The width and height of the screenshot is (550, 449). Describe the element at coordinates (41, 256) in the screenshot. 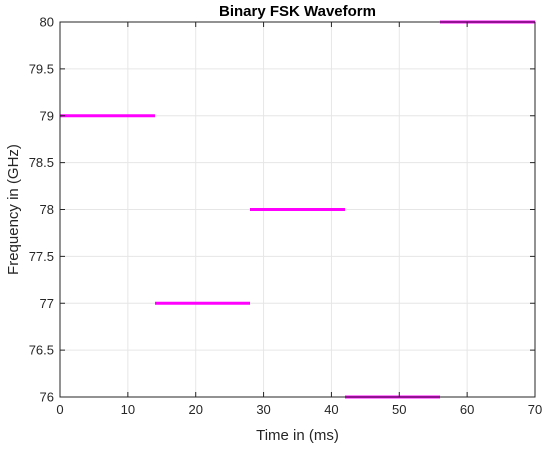

I see `y-tick-label: 77.5` at that location.